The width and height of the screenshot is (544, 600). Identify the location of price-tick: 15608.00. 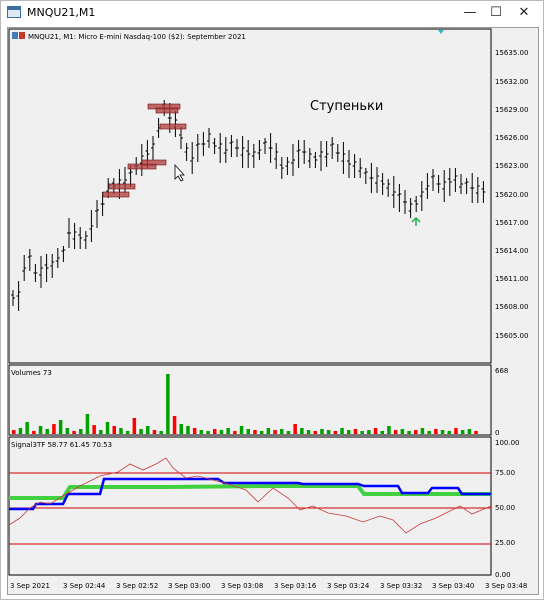
(511, 307).